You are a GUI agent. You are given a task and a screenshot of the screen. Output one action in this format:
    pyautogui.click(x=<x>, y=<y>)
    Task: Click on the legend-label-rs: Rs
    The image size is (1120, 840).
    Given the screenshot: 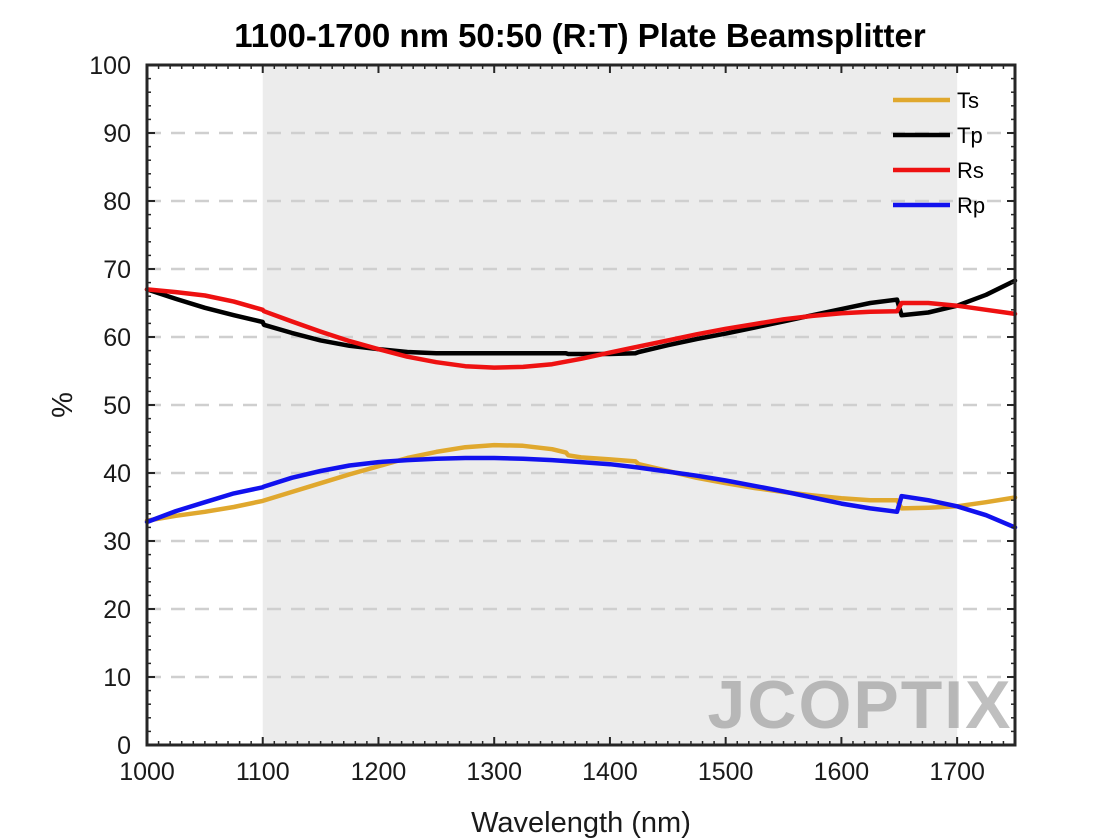 What is the action you would take?
    pyautogui.click(x=970, y=170)
    